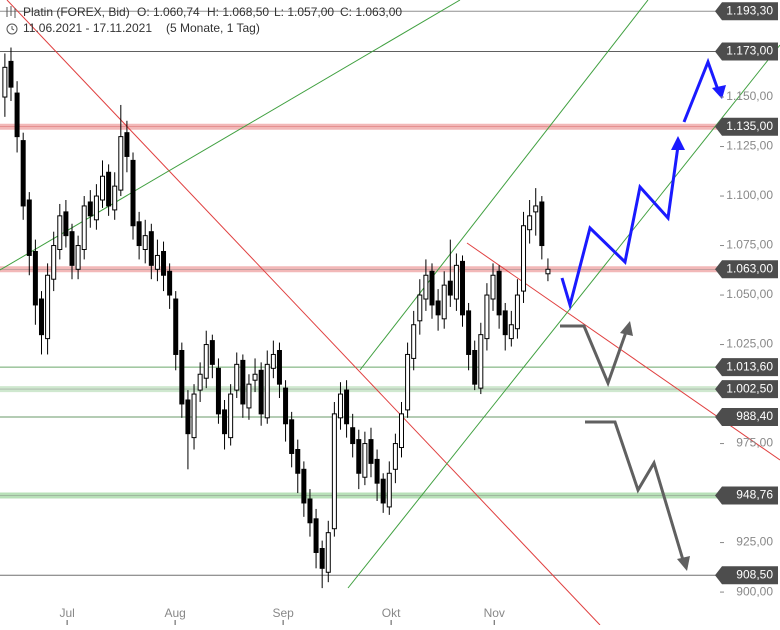 The height and width of the screenshot is (630, 780). I want to click on level-label: 948,76, so click(754, 495).